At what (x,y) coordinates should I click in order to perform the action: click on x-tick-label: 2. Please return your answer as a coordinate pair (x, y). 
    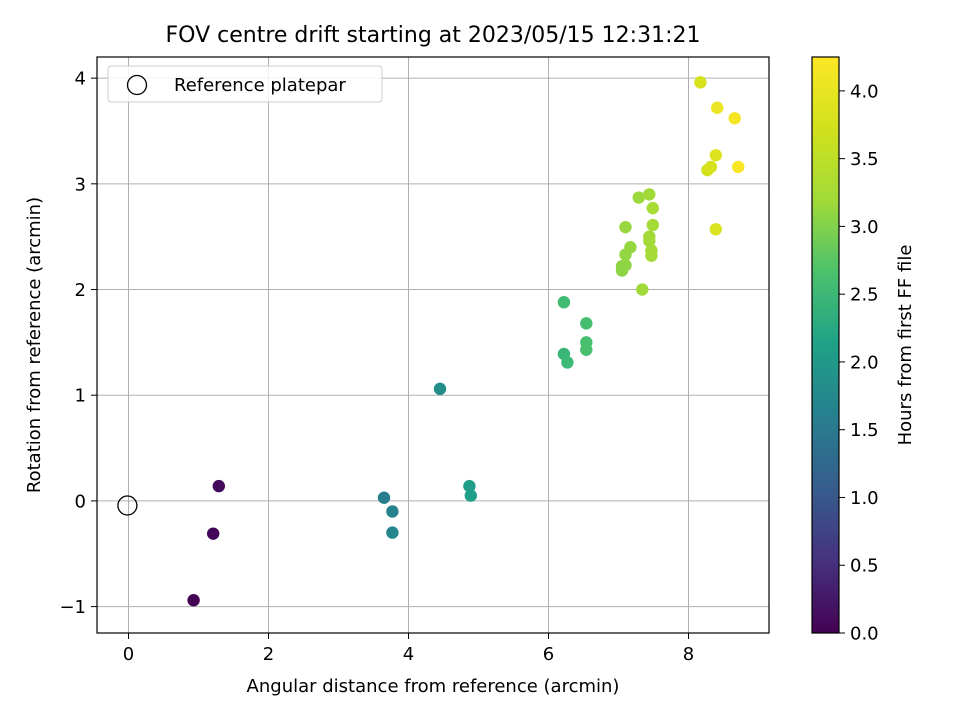
    Looking at the image, I should click on (268, 654).